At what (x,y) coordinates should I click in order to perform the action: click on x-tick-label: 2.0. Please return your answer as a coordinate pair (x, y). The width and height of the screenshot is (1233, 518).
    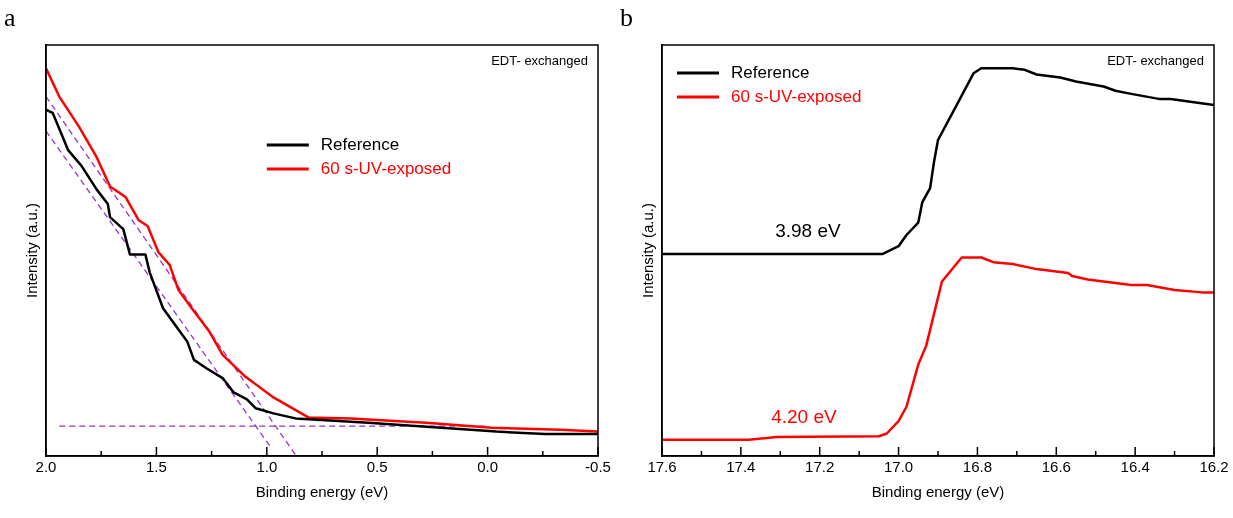
    Looking at the image, I should click on (46, 467).